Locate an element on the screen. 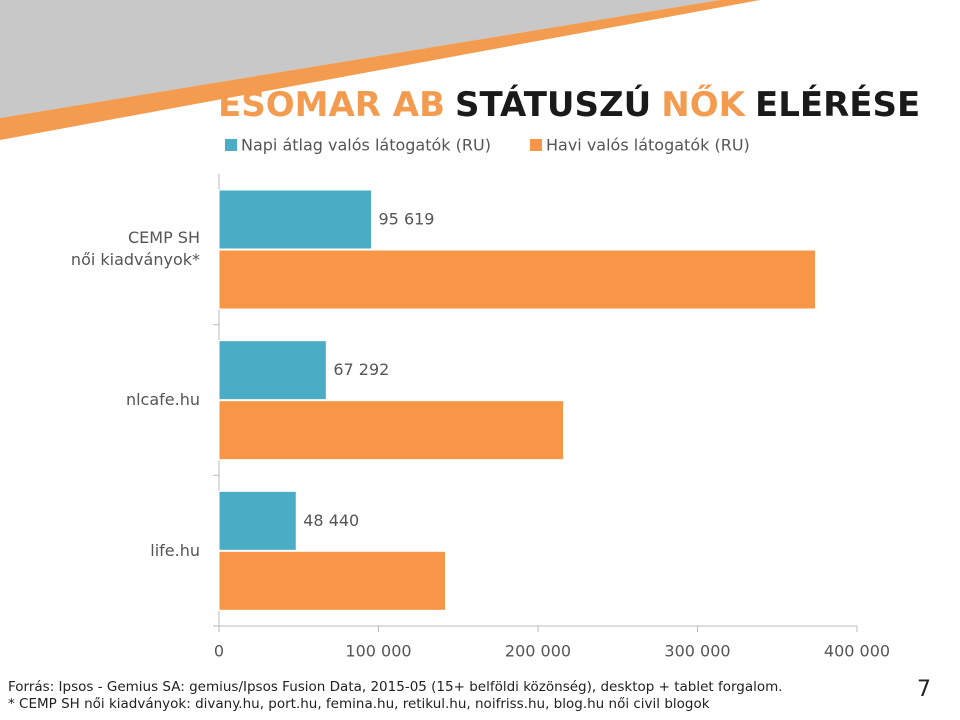  legend-label: Napi átlag valós látogatók (RU) is located at coordinates (366, 145).